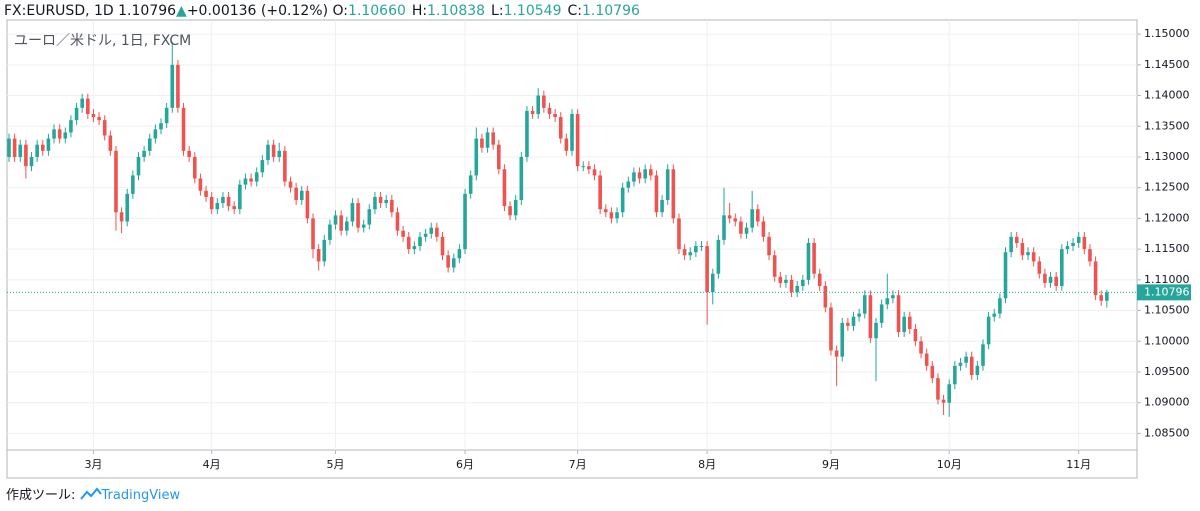 The height and width of the screenshot is (511, 1200). What do you see at coordinates (1167, 402) in the screenshot?
I see `y-tick-label: 1.09000` at bounding box center [1167, 402].